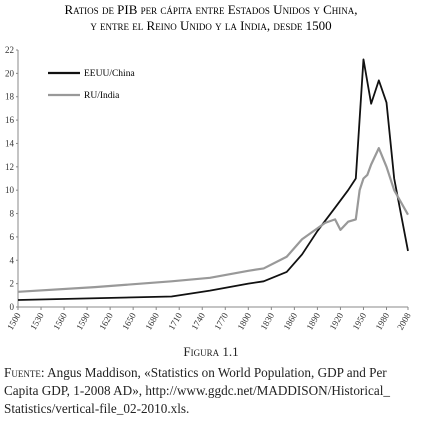 The height and width of the screenshot is (432, 422). I want to click on y-tick-label: 20, so click(10, 73).